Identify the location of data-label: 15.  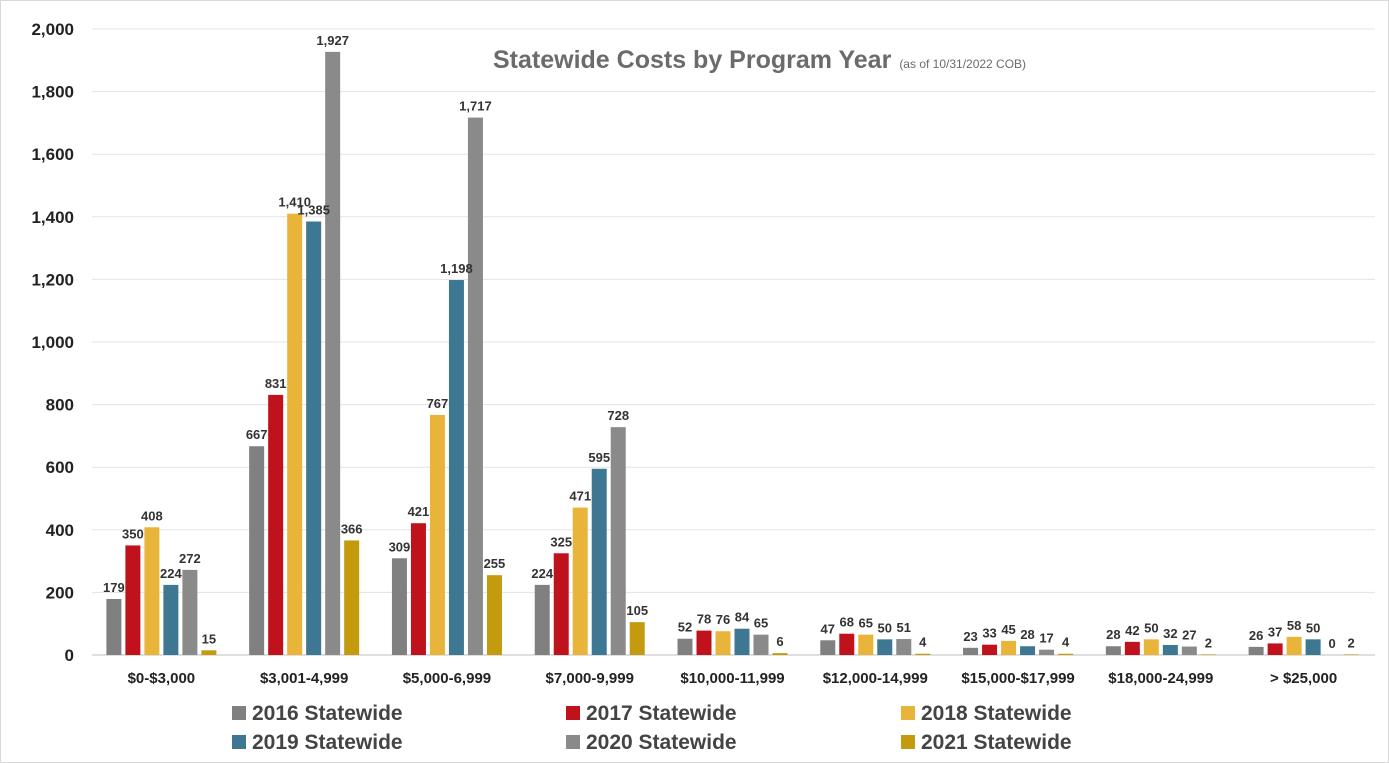
(209, 638).